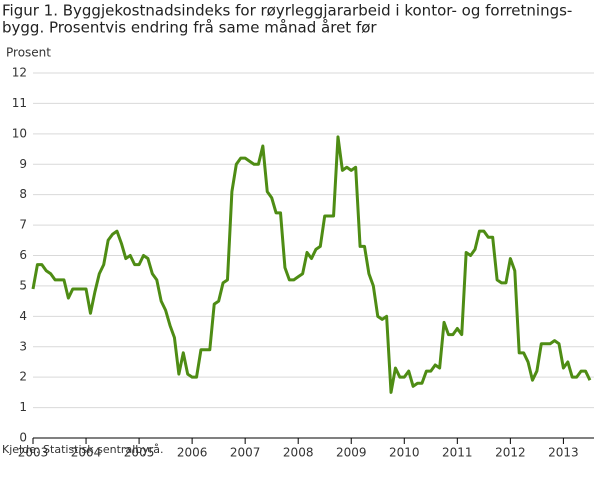  What do you see at coordinates (457, 453) in the screenshot?
I see `x-tick-label: 2011` at bounding box center [457, 453].